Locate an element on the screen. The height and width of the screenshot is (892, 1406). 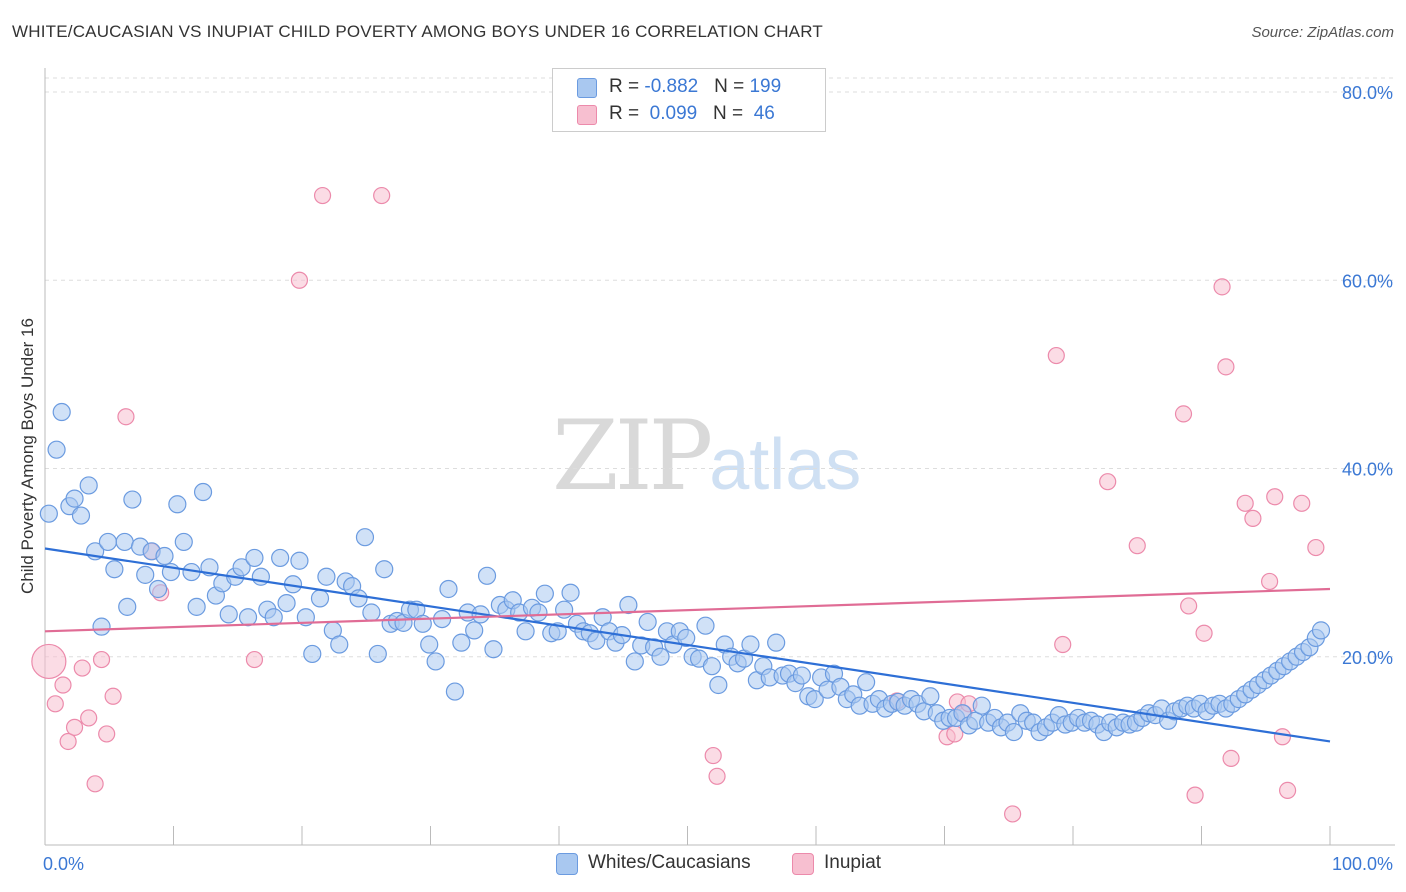
watermark-atlas: atlas is located at coordinates (785, 465).